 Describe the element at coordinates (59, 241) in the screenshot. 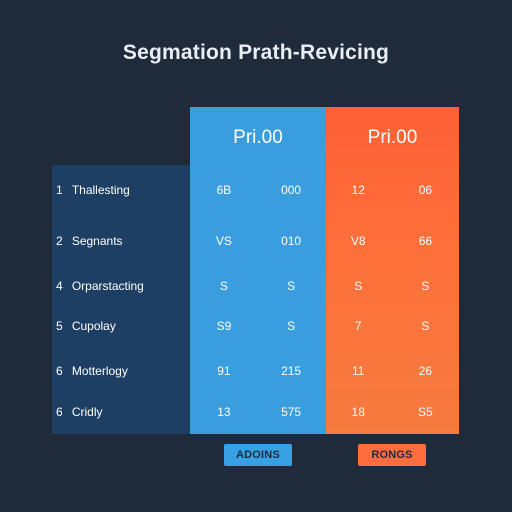

I see `row-index: 2` at that location.